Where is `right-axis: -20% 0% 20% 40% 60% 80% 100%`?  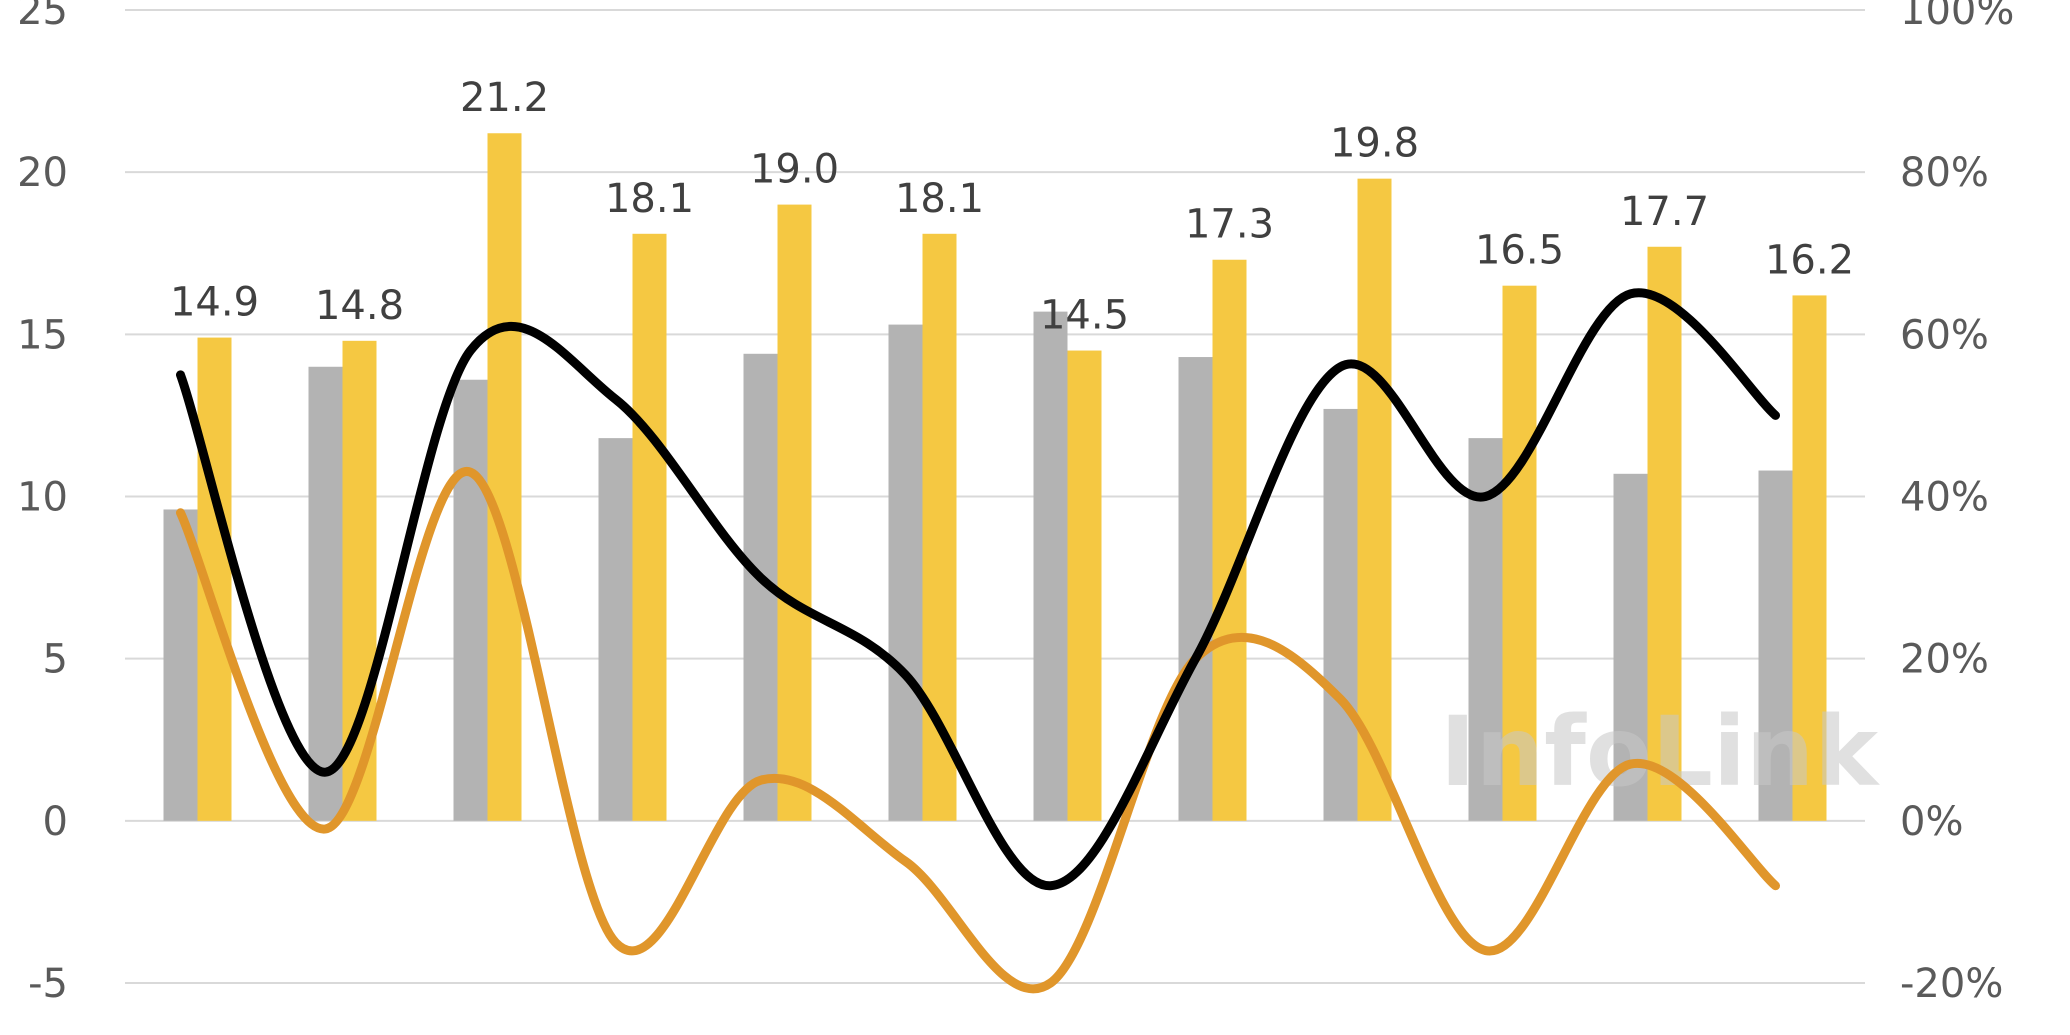 right-axis: -20% 0% 20% 40% 60% 80% 100% is located at coordinates (1957, 503).